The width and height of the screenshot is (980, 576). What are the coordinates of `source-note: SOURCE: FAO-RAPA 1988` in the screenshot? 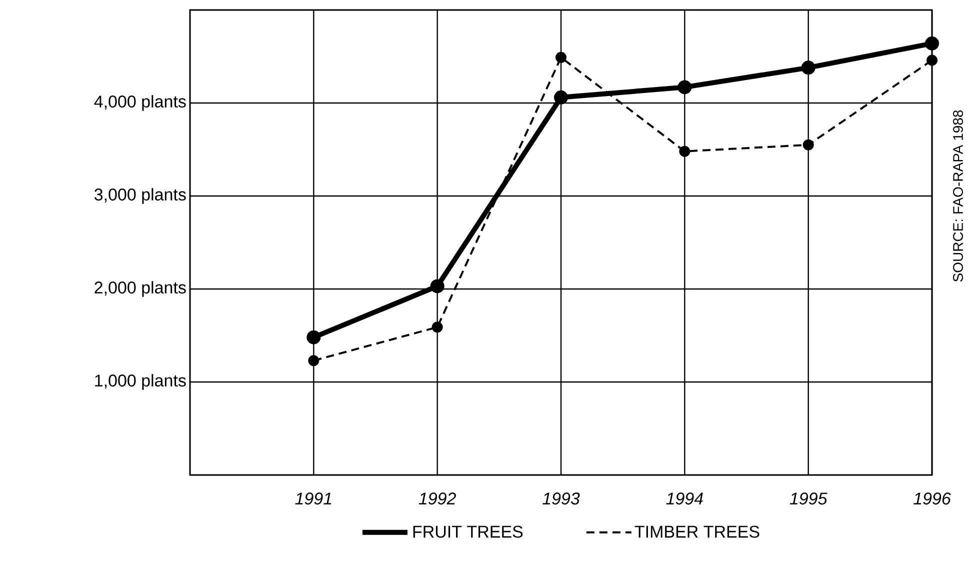 It's located at (958, 196).